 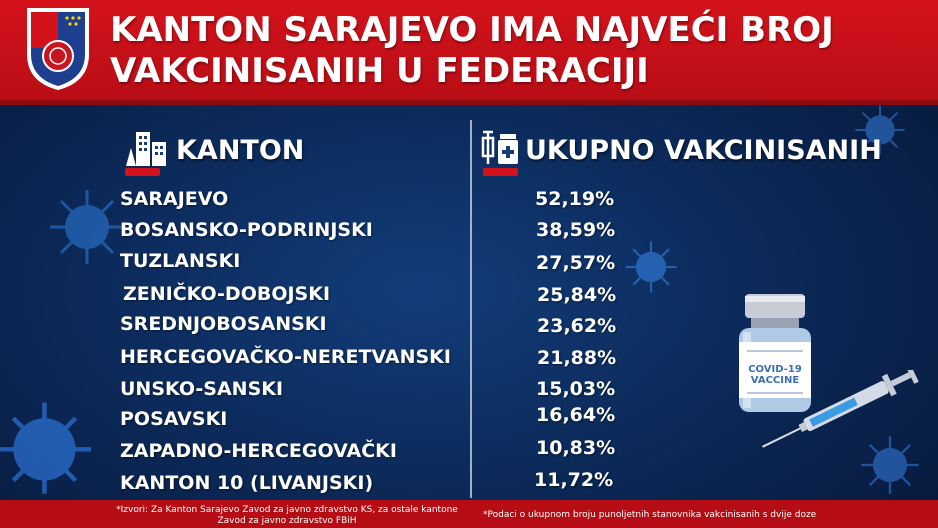 I want to click on footer-bar, so click(x=469, y=514).